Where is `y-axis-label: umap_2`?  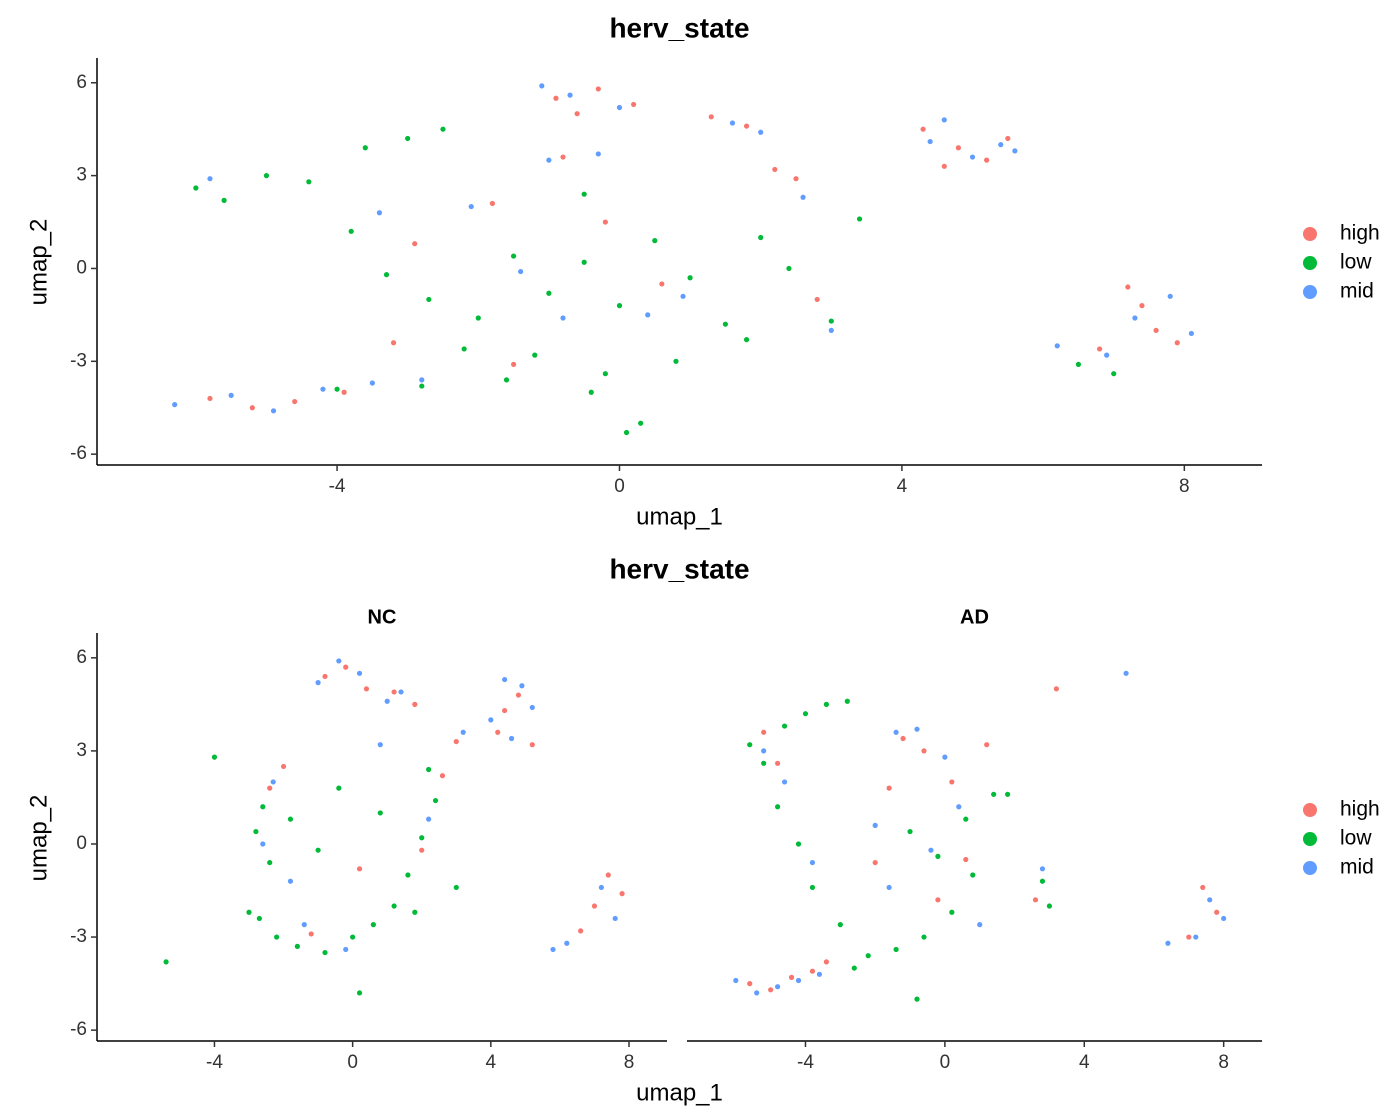
y-axis-label: umap_2 is located at coordinates (38, 838).